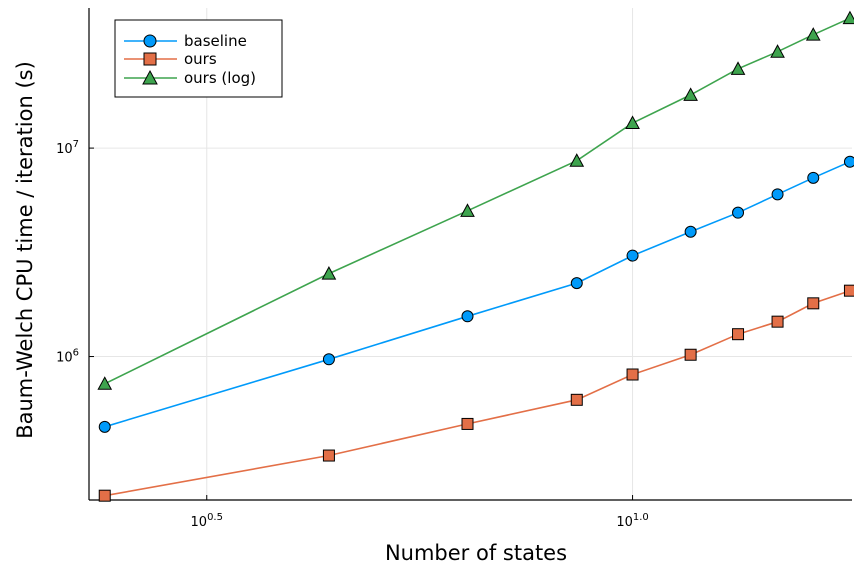 The image size is (854, 565). Describe the element at coordinates (220, 78) in the screenshot. I see `legend-label-ours-log: ours (log)` at that location.